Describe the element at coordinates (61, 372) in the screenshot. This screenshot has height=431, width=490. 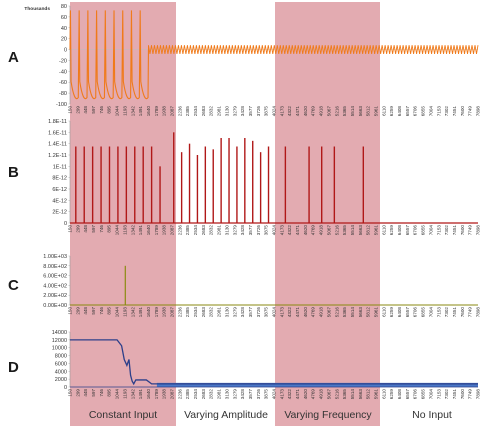
I see `y-tick-label: 4000` at that location.